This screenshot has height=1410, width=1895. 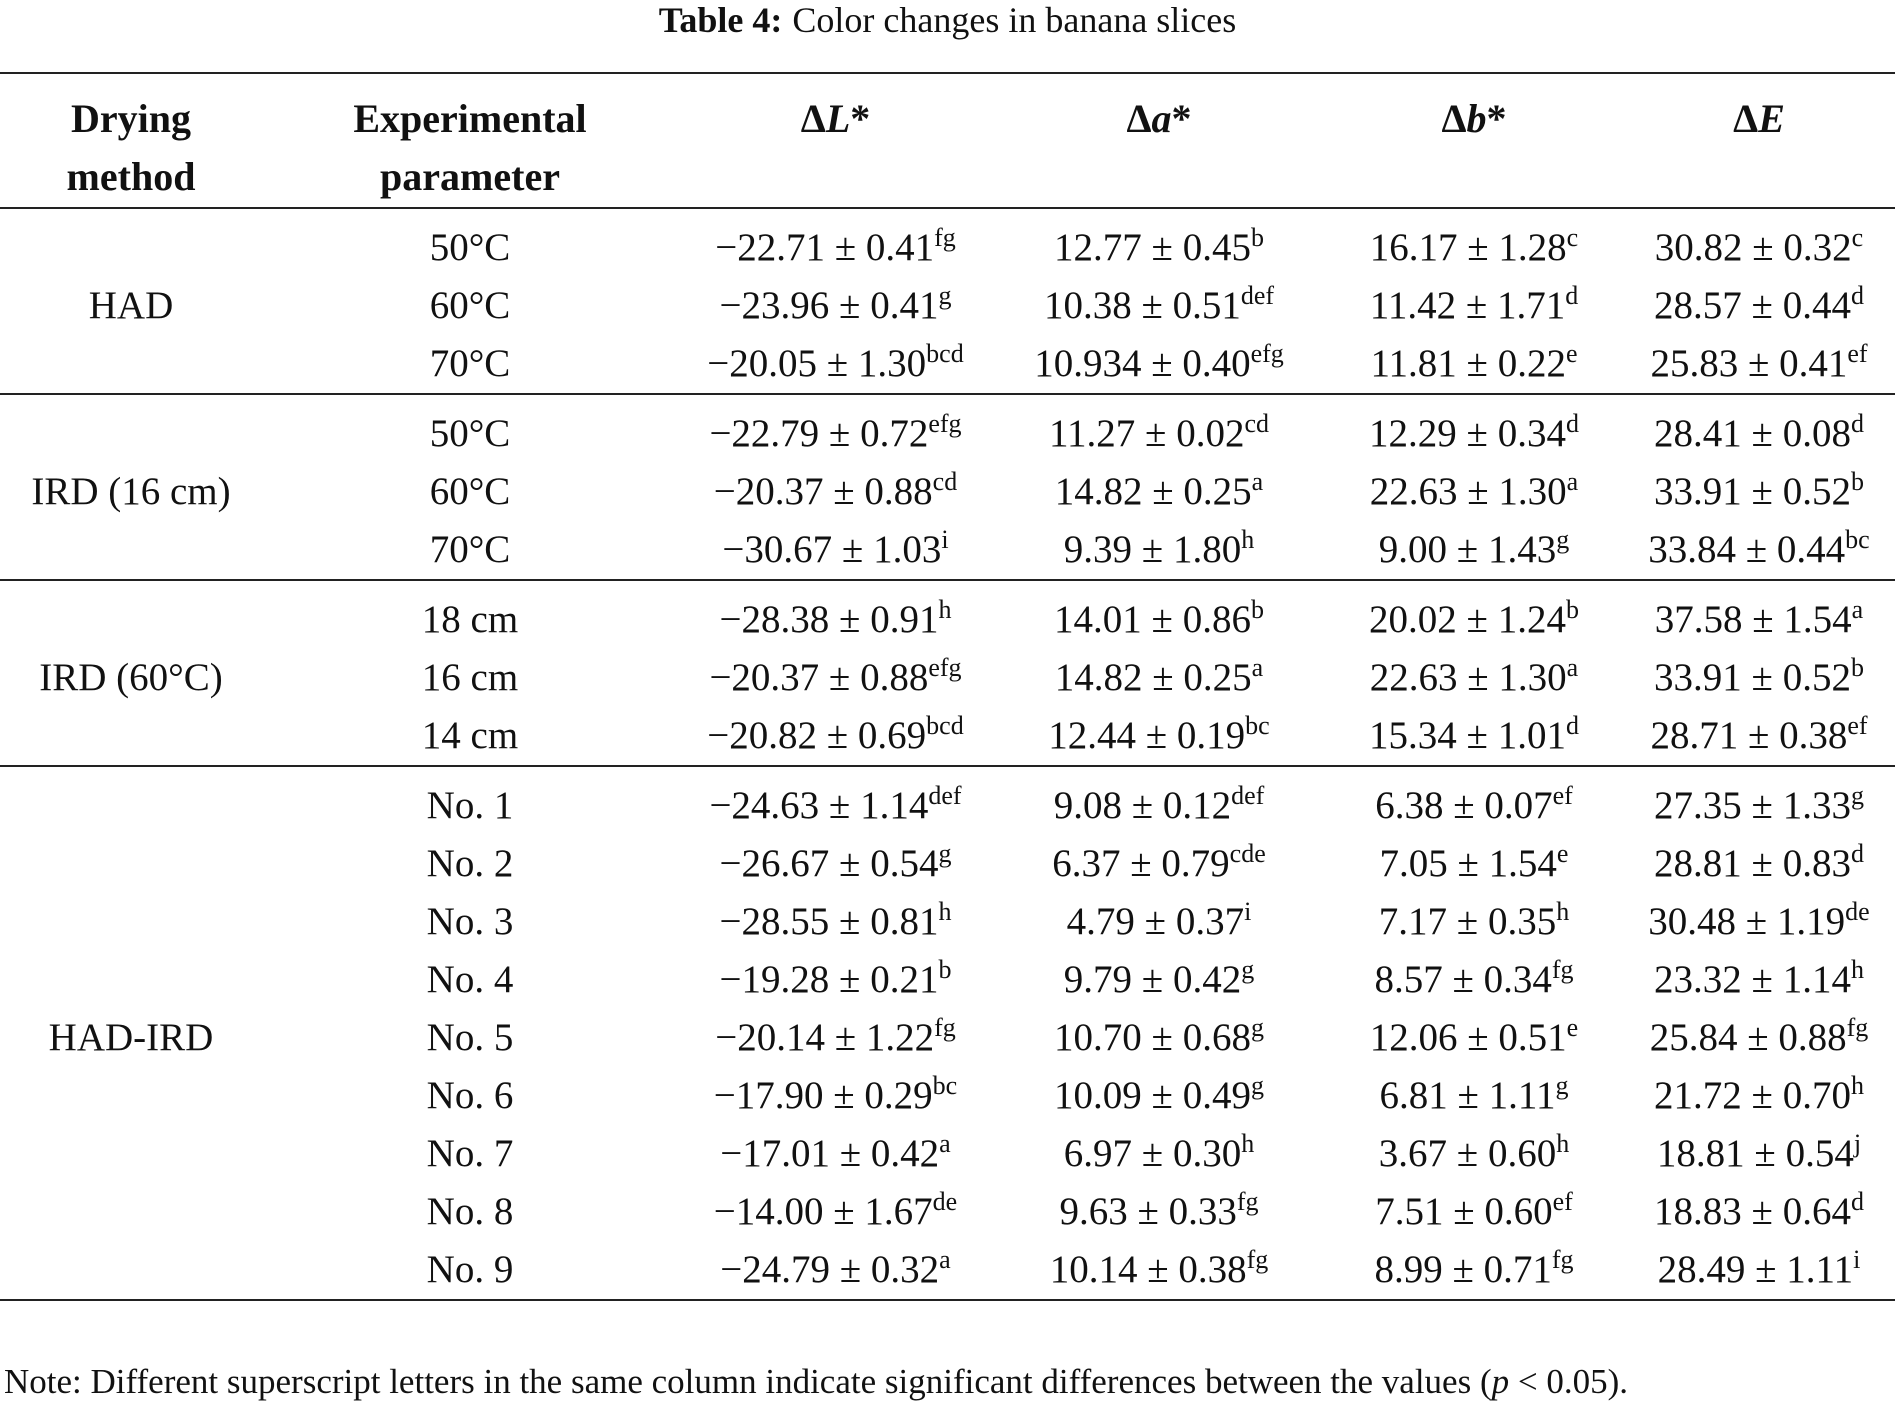 I want to click on value-text: −14.00 ± 1.67, so click(x=823, y=1211).